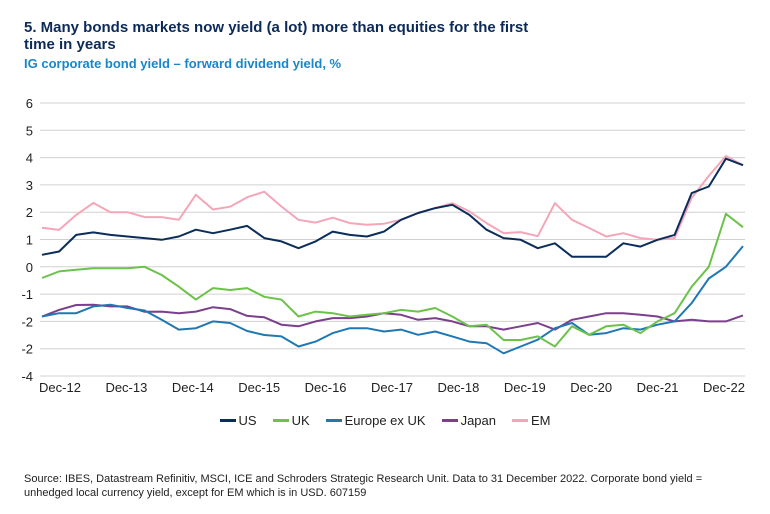  What do you see at coordinates (29, 130) in the screenshot?
I see `y-tick-label: 5` at bounding box center [29, 130].